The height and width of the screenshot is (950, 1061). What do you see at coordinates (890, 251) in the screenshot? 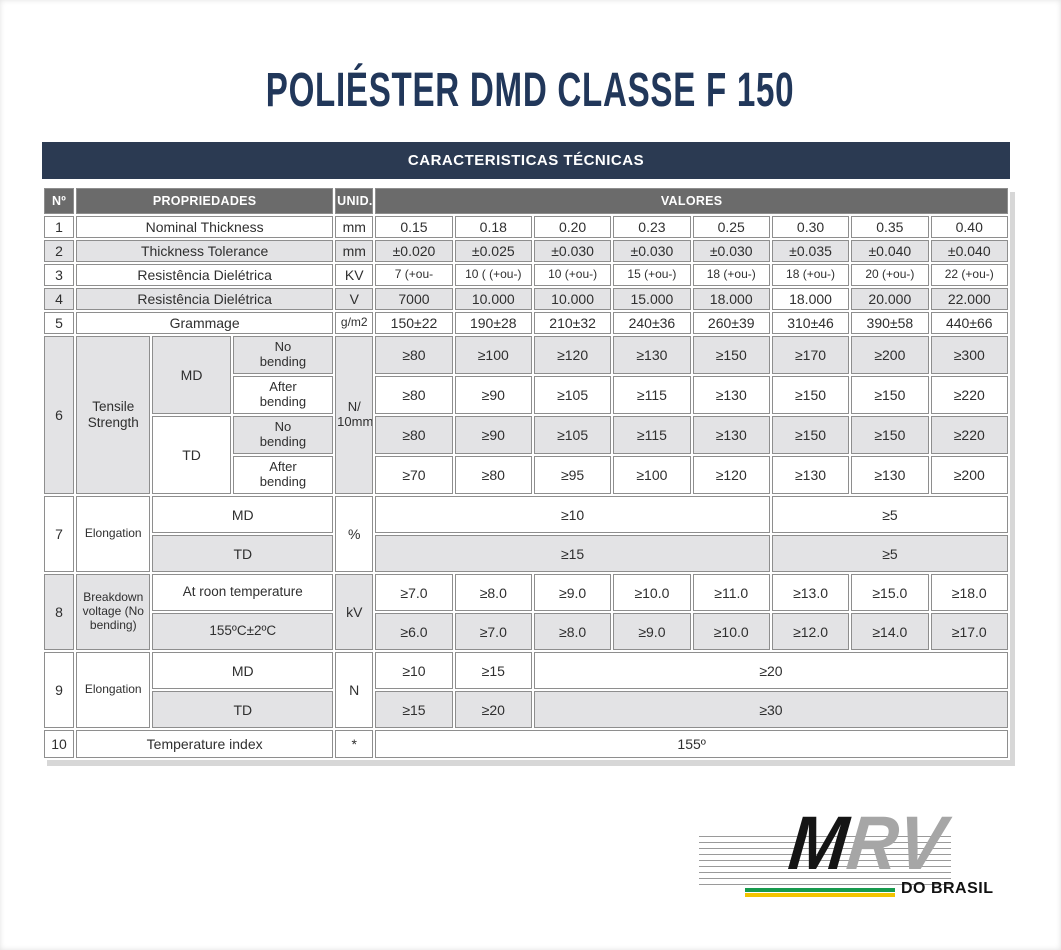
I see `value-cell: ±0.040` at bounding box center [890, 251].